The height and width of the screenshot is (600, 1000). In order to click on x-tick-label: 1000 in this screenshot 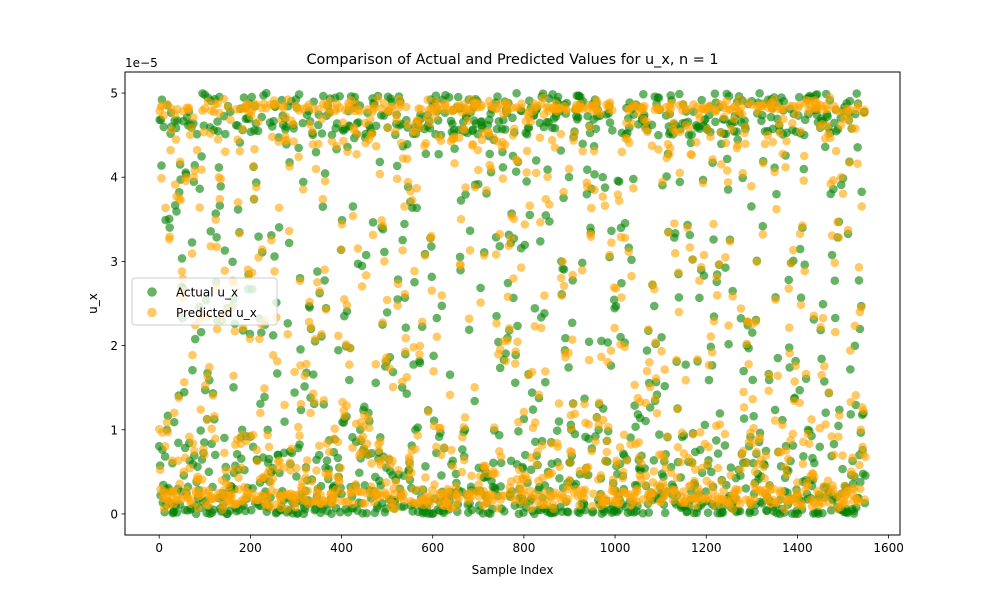, I will do `click(615, 548)`.